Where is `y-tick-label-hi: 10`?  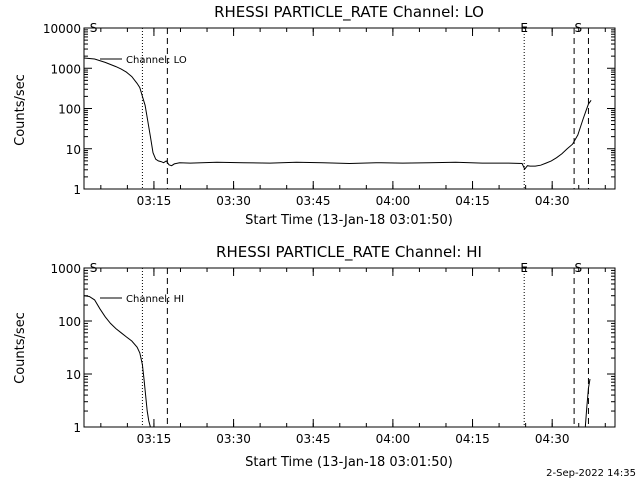
y-tick-label-hi: 10 is located at coordinates (73, 375).